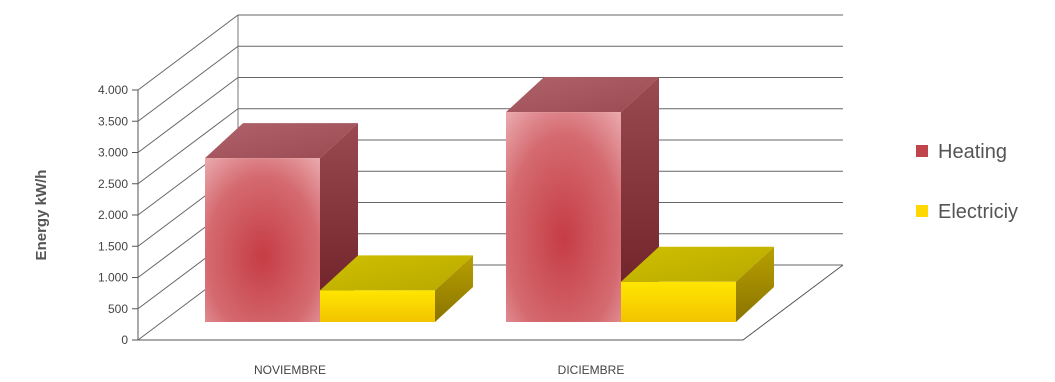  I want to click on x-category-label: DICIEMBRE, so click(591, 370).